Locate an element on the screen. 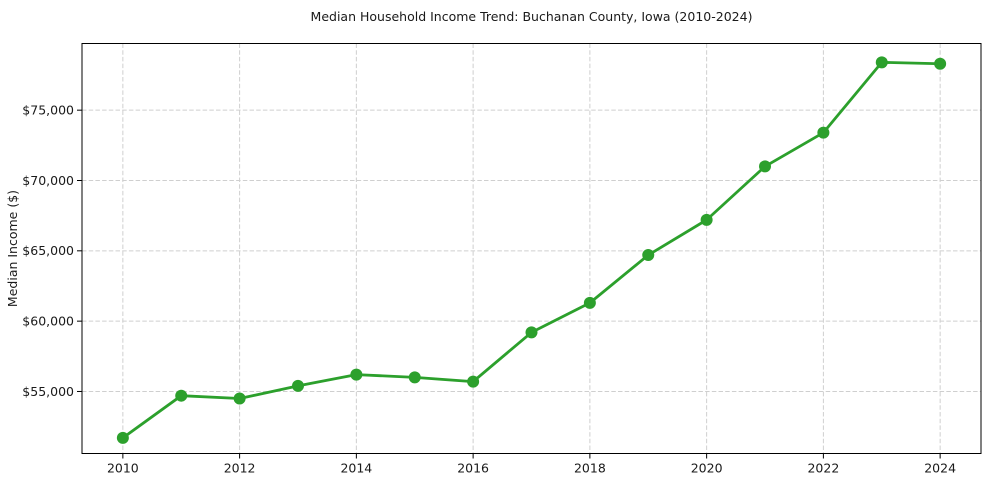  x-tick-label: 2024 is located at coordinates (940, 468).